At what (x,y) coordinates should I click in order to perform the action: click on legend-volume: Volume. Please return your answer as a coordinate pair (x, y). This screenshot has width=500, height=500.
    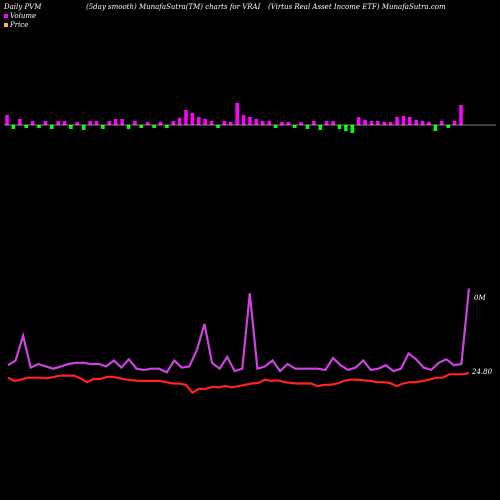
    Looking at the image, I should click on (20, 16).